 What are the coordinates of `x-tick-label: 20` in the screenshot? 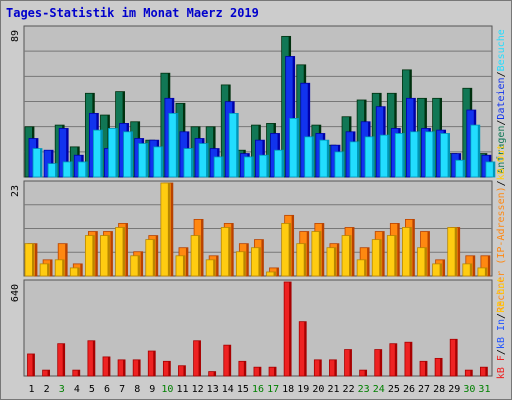 It's located at (318, 389).